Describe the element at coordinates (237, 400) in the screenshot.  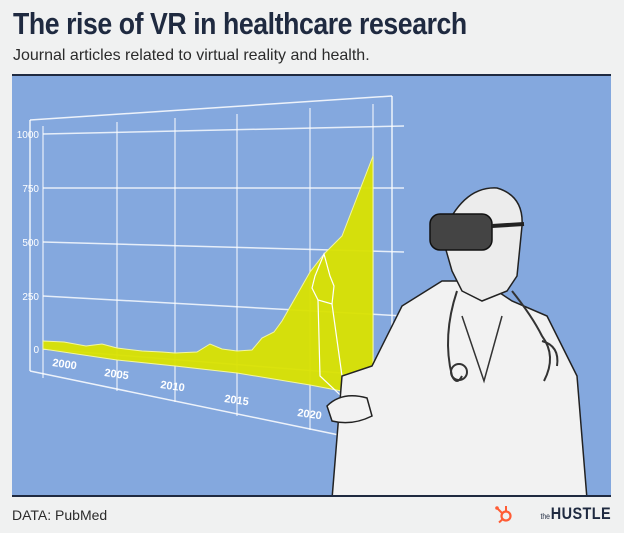
I see `x-tick: 2015` at that location.